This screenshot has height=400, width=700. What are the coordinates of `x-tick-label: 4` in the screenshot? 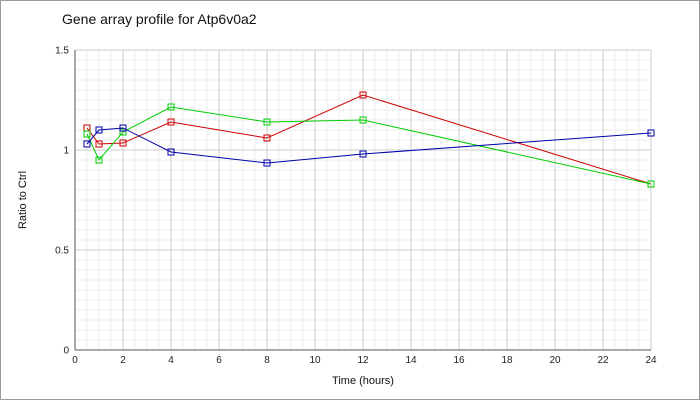 It's located at (171, 360).